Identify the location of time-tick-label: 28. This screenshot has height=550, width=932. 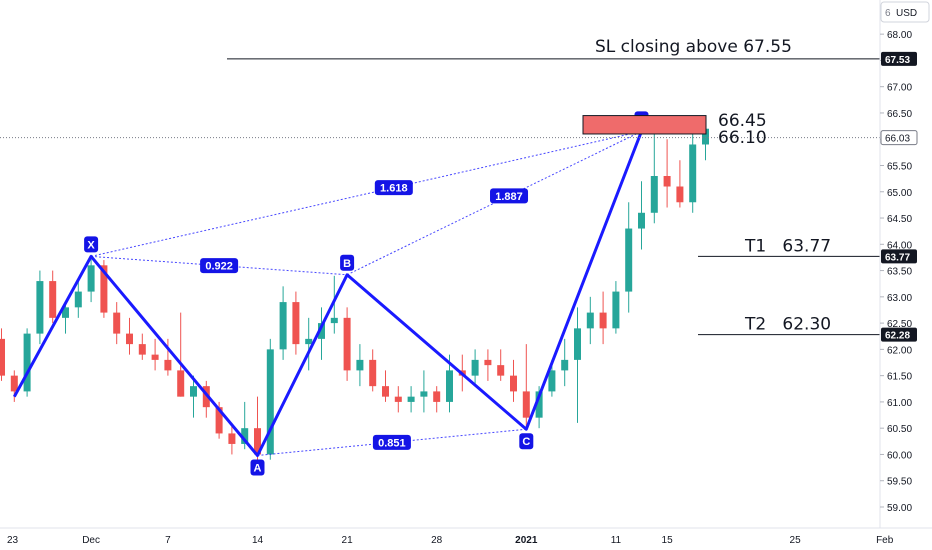
(437, 540).